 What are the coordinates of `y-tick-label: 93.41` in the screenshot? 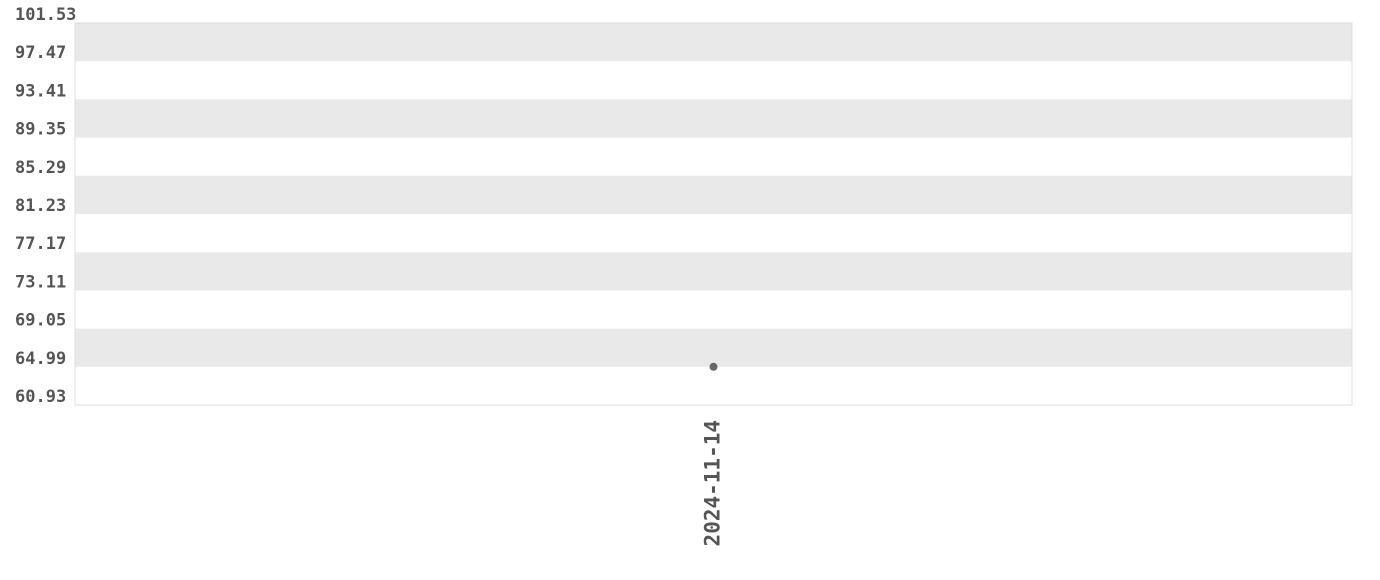 It's located at (40, 91).